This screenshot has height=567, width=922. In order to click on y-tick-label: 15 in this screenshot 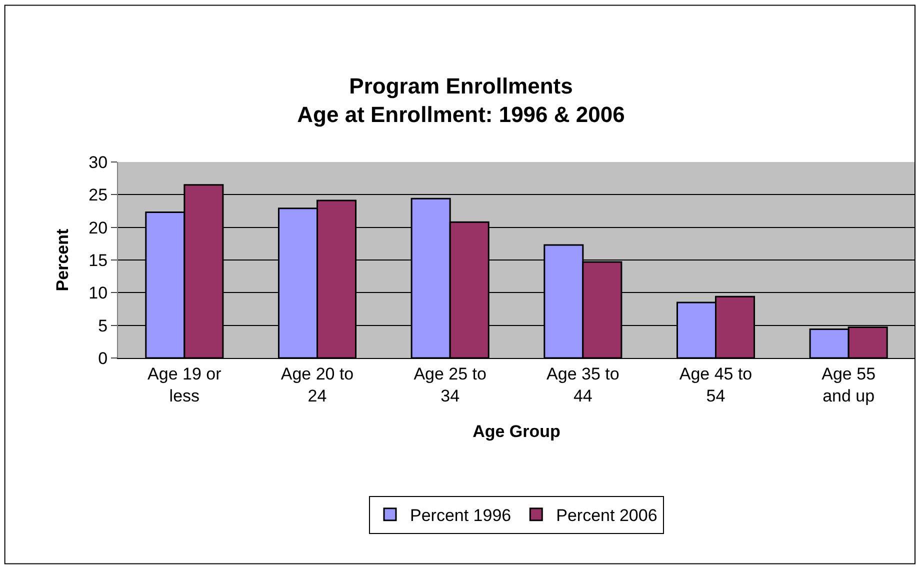, I will do `click(98, 260)`.